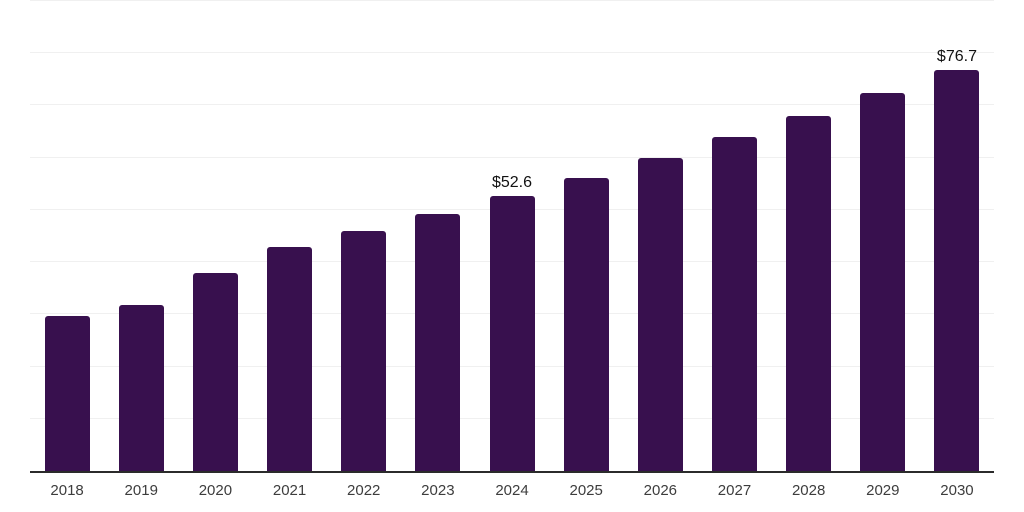 The image size is (1024, 512). I want to click on bar-2028, so click(809, 293).